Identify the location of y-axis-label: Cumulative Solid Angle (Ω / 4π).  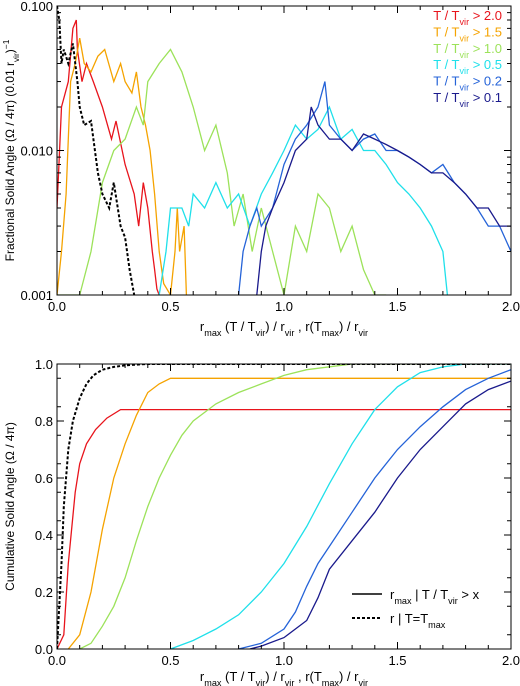
(10, 506).